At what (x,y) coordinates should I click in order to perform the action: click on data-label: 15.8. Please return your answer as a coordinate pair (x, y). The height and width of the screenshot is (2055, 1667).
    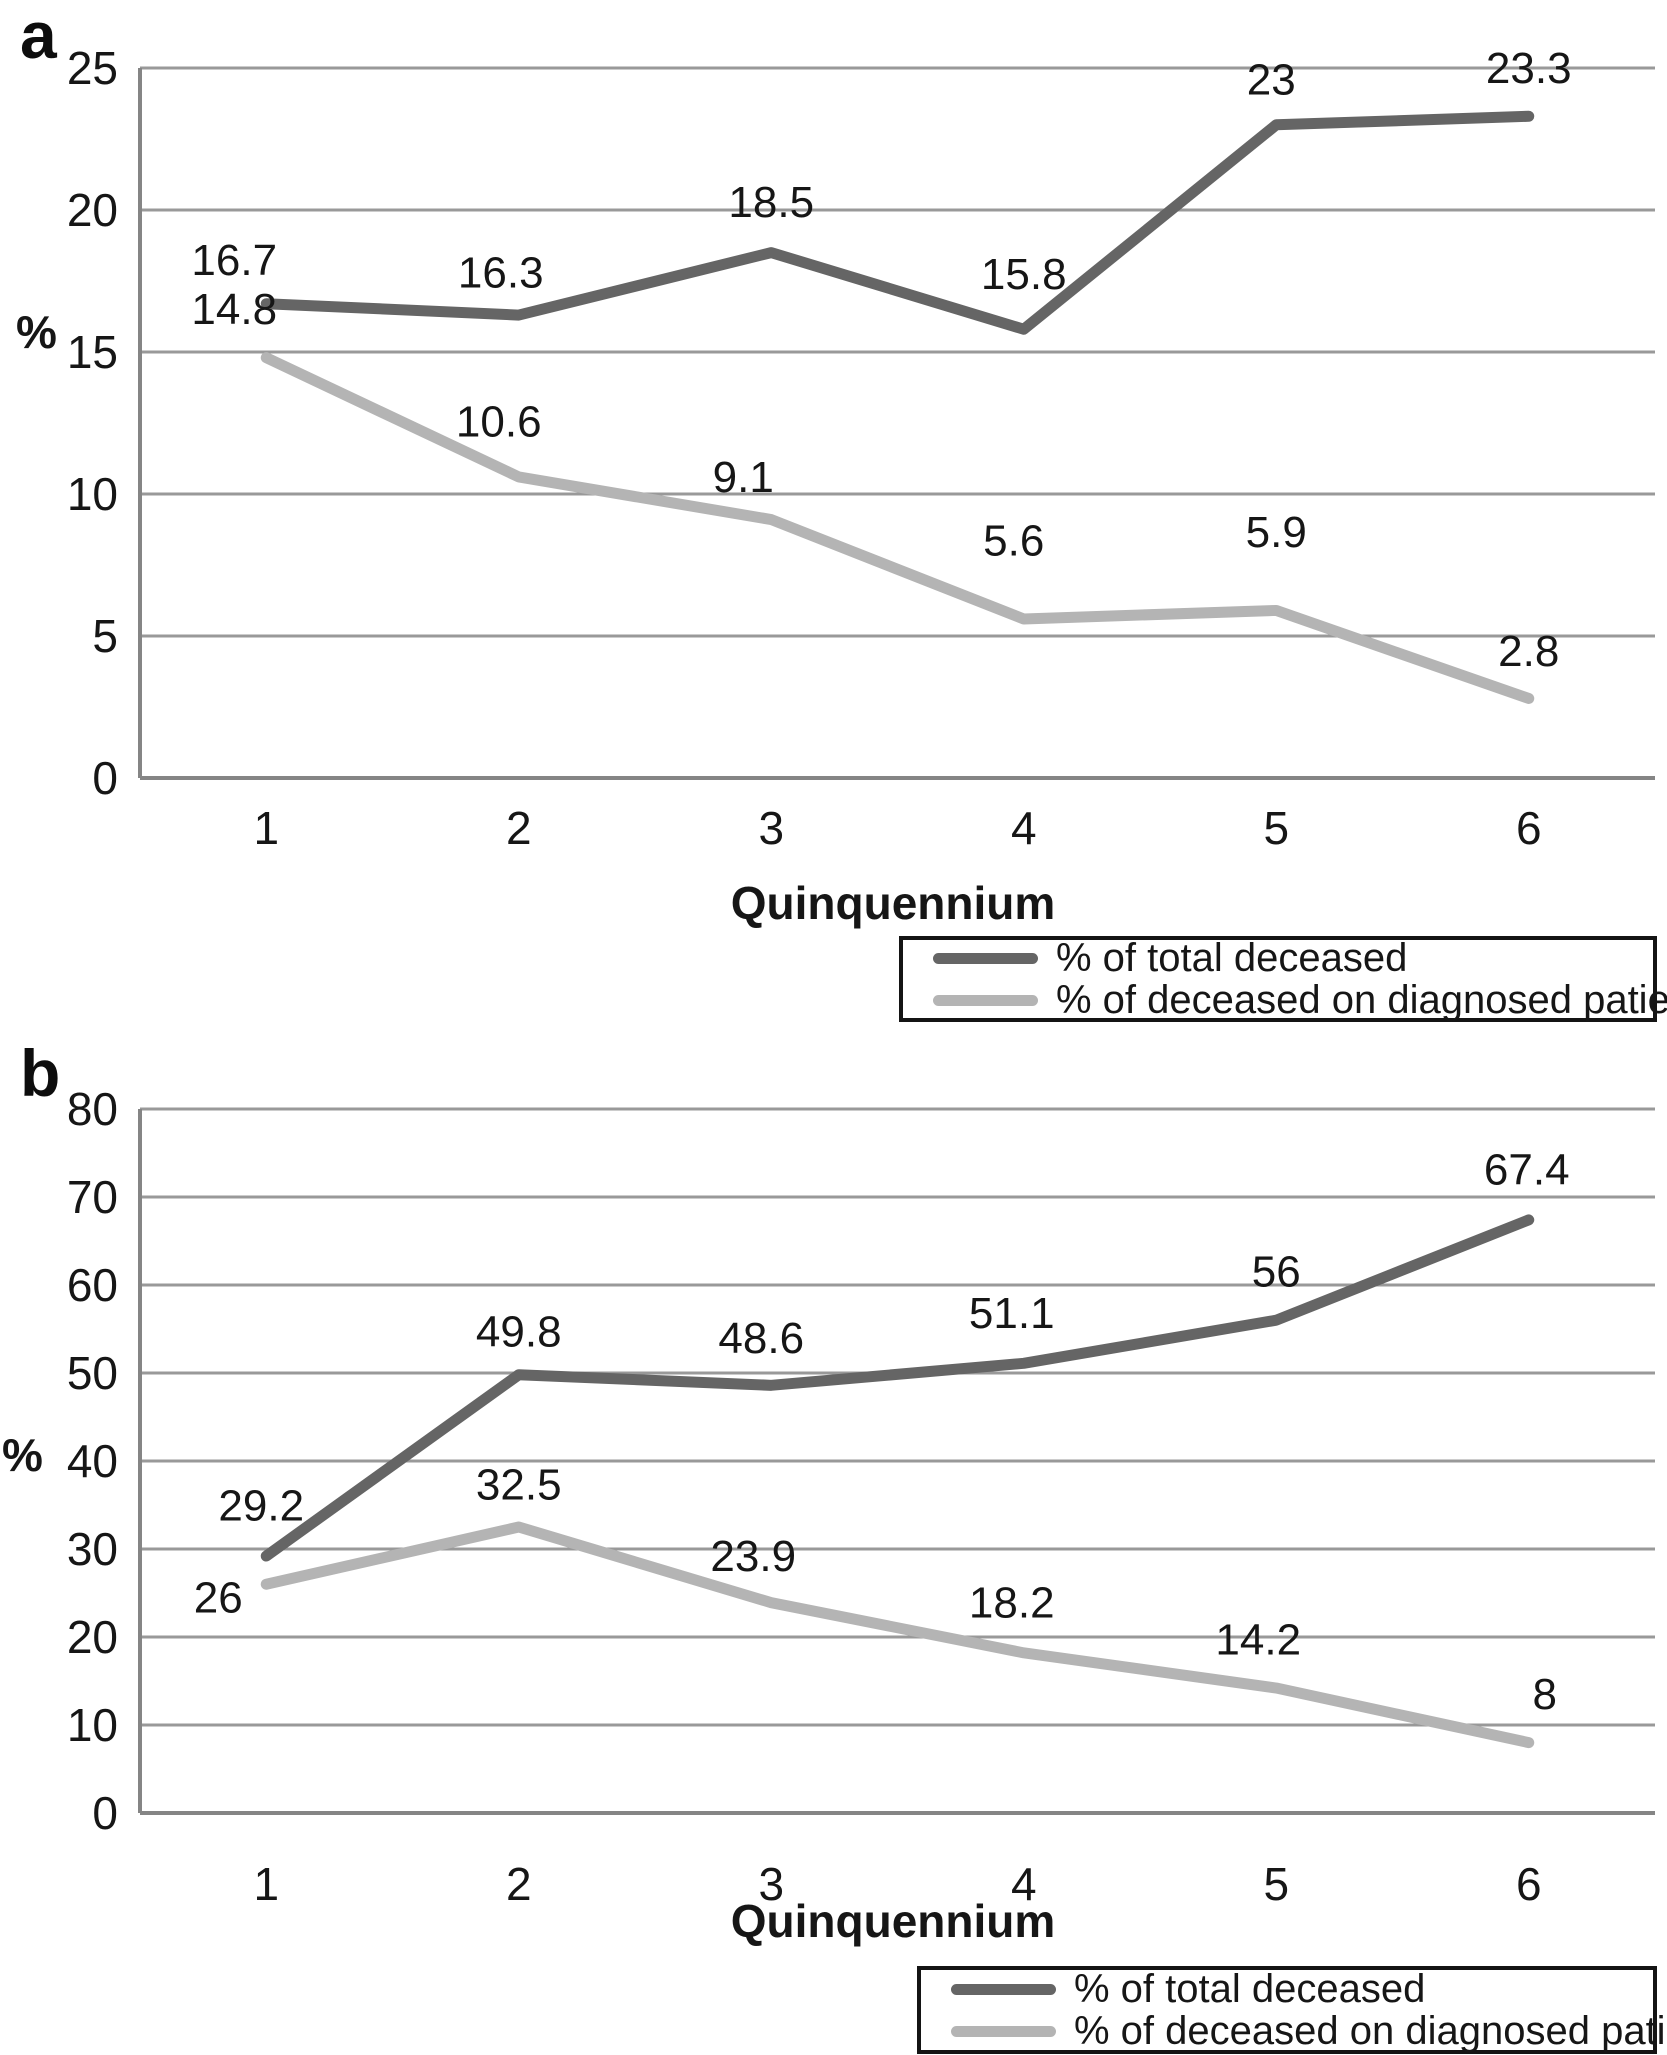
    Looking at the image, I should click on (1024, 274).